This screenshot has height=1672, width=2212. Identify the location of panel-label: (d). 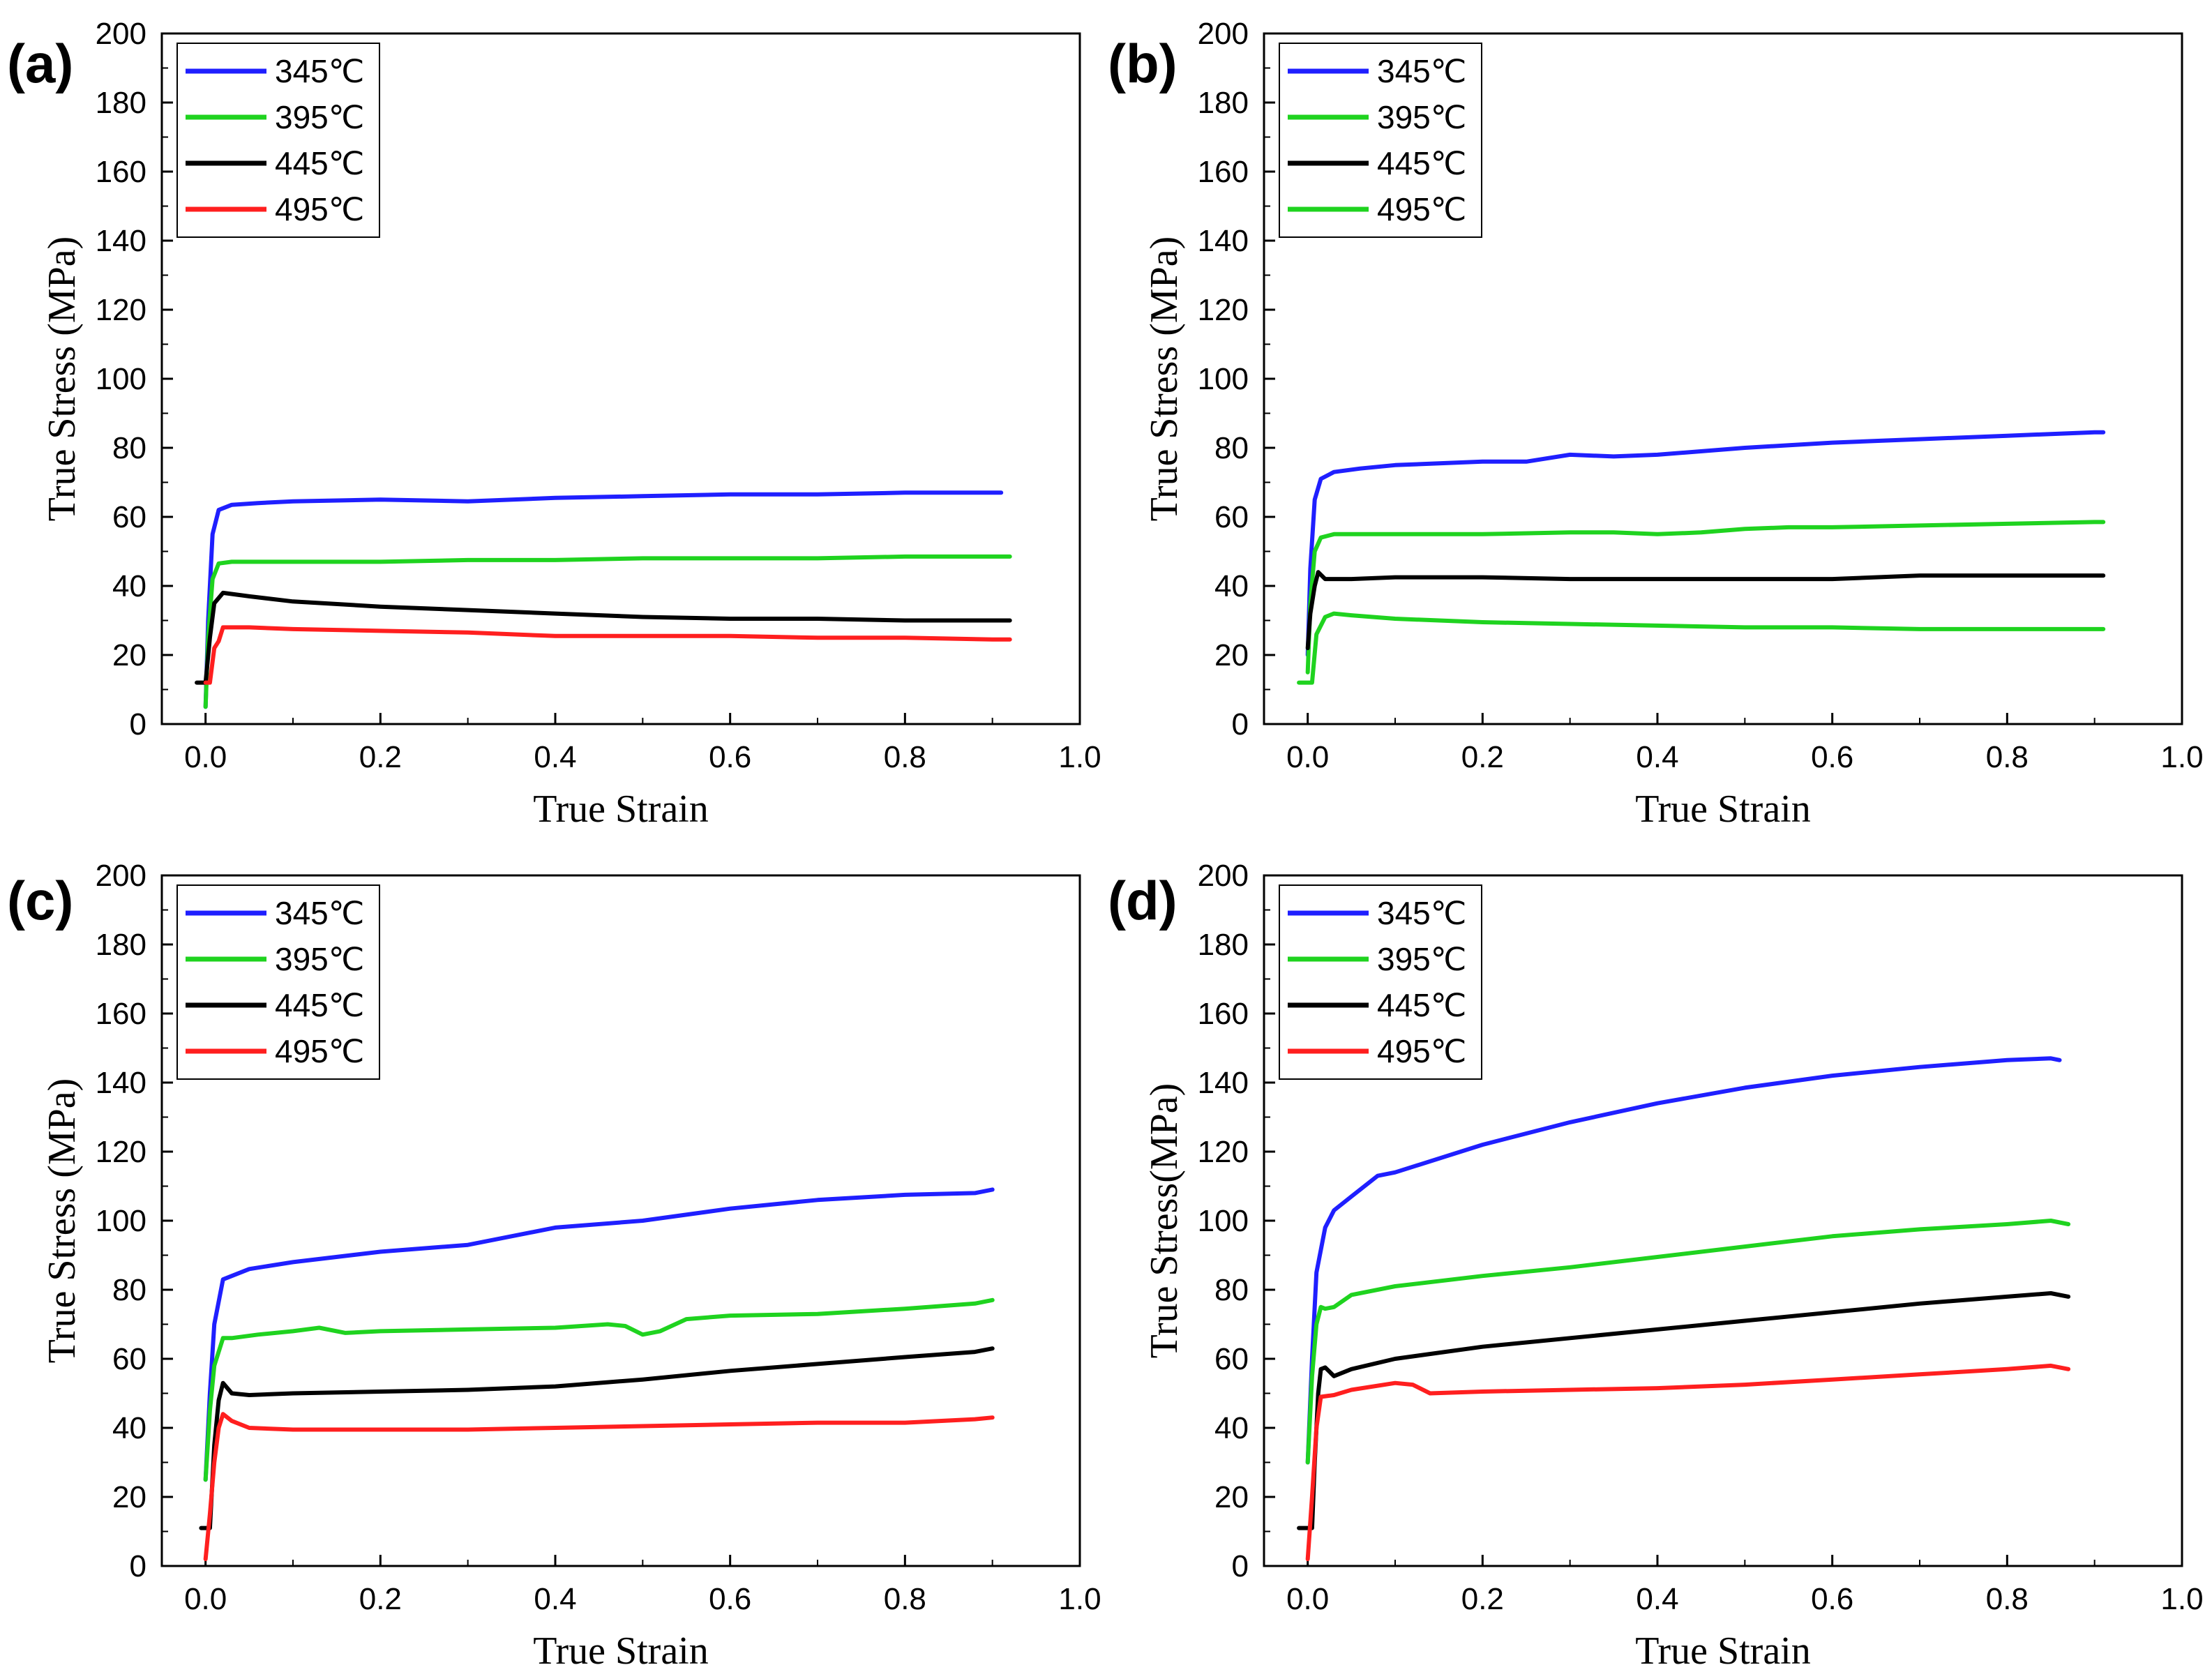
(1143, 900).